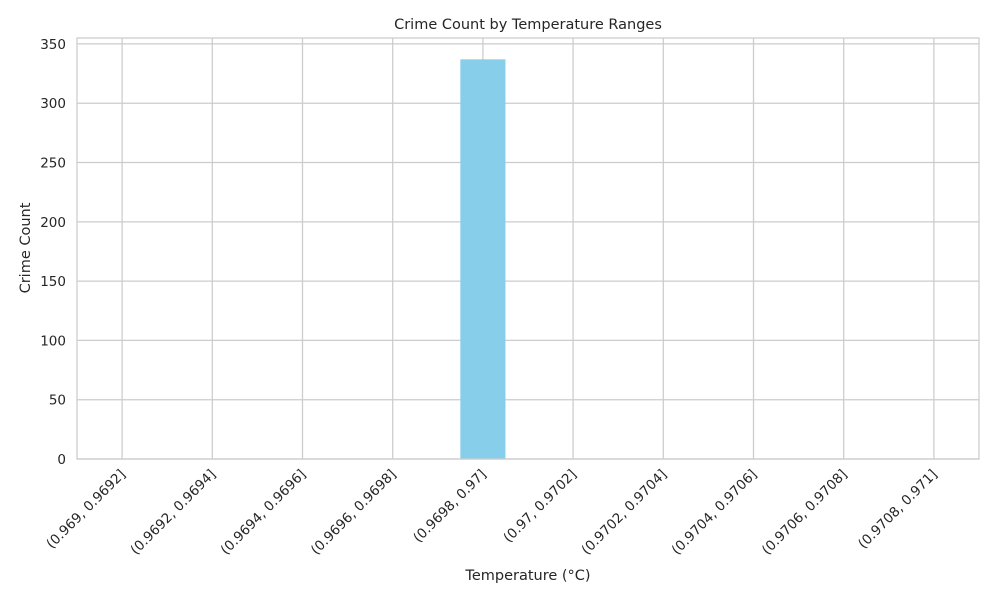 The width and height of the screenshot is (1000, 604). Describe the element at coordinates (354, 513) in the screenshot. I see `x-tick-label: (0.9696, 0.9698]` at that location.